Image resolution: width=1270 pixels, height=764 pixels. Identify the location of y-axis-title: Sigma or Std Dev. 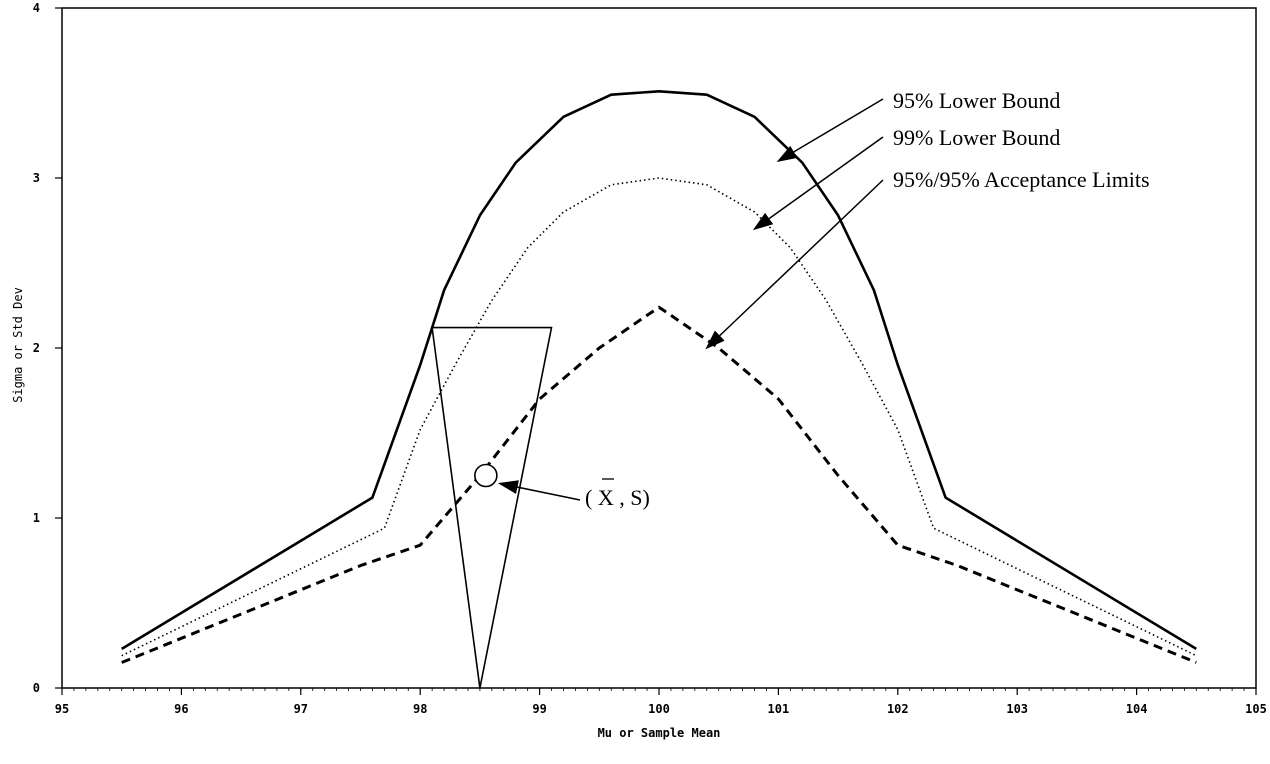
(18, 345).